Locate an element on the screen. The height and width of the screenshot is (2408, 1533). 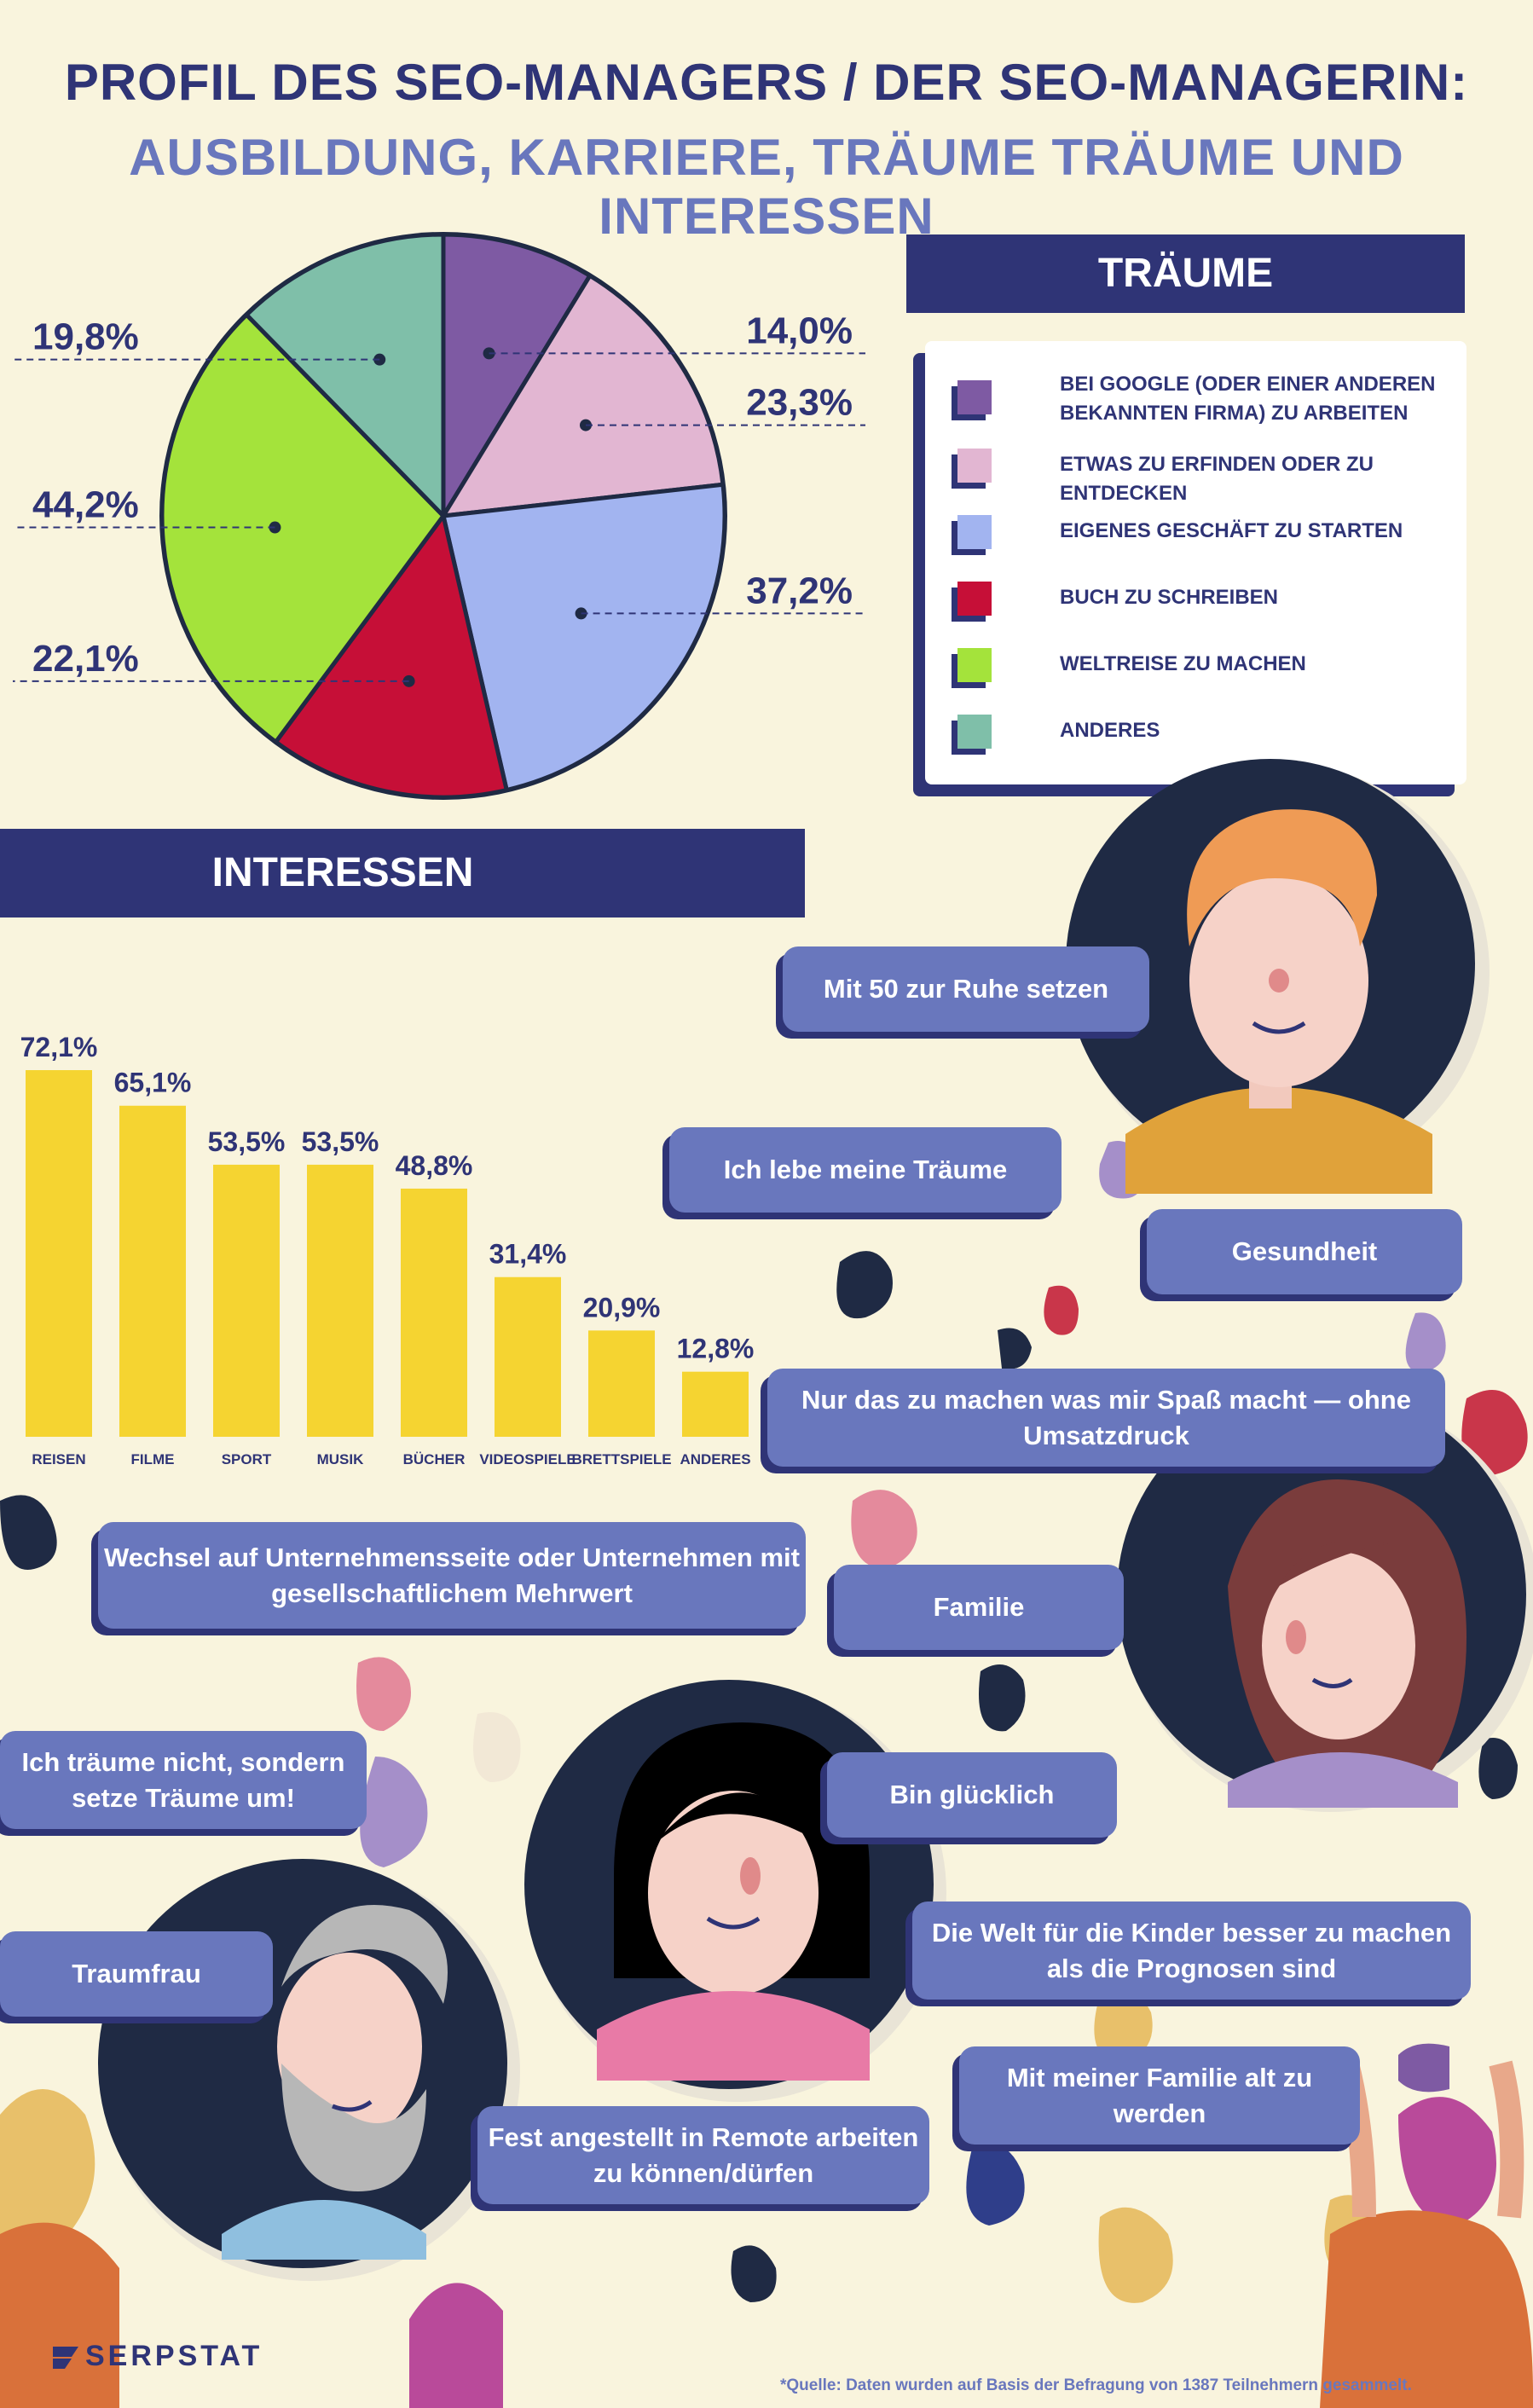
bar-value-label-7: 12,8% is located at coordinates (716, 1349).